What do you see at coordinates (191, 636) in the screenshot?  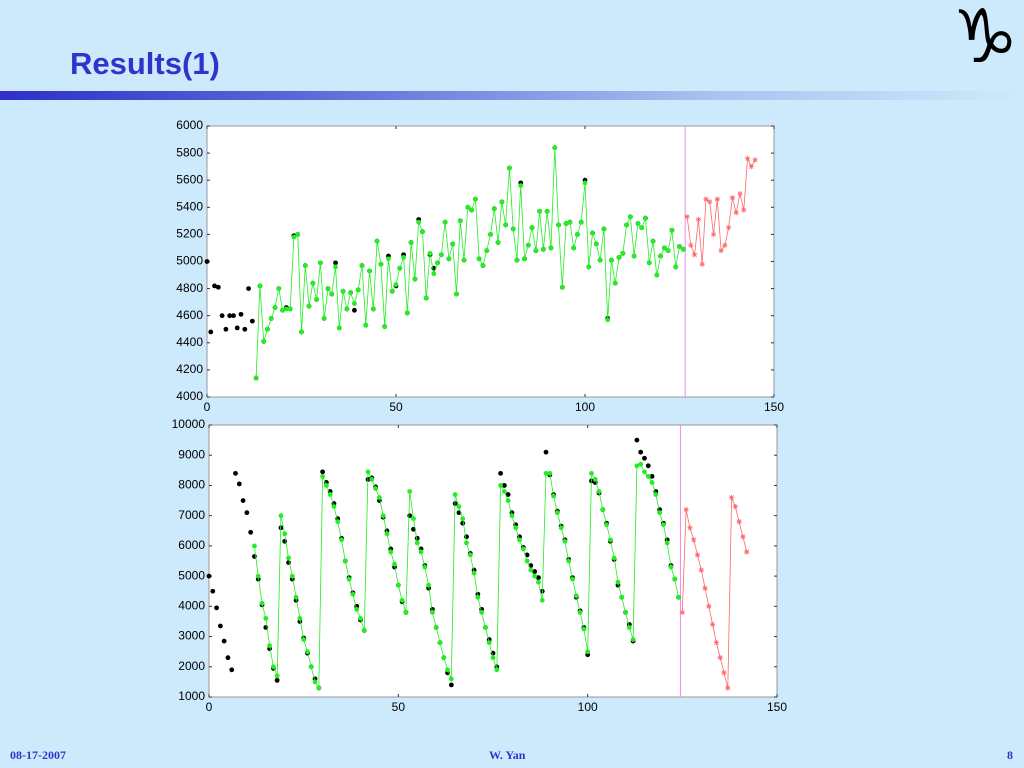 I see `y-tick-label: 3000` at bounding box center [191, 636].